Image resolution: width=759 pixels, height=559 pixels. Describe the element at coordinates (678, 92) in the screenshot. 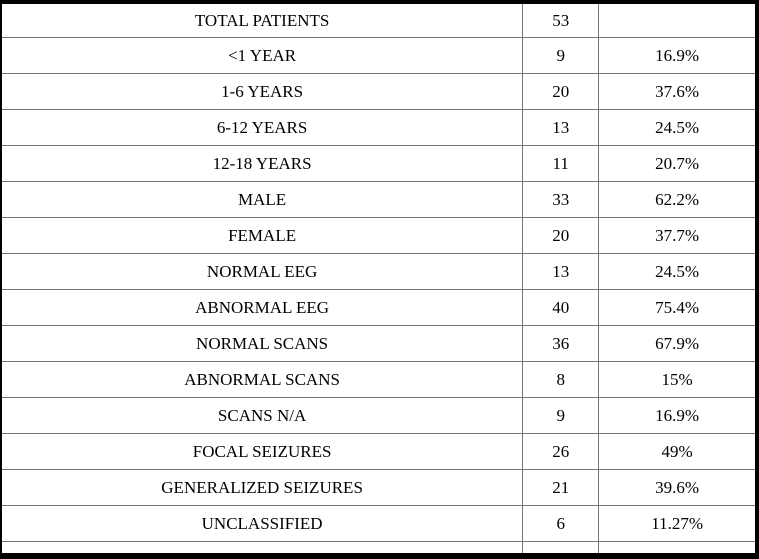

I see `percent-cell: 37.6%` at that location.